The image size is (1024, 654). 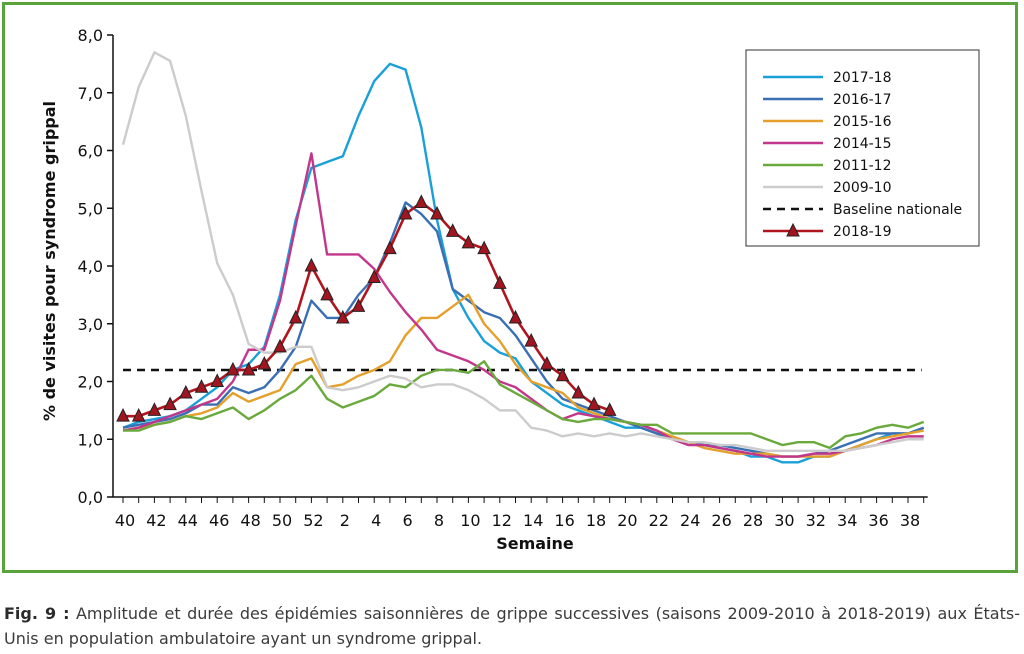 I want to click on x-tick-label: 48, so click(x=250, y=520).